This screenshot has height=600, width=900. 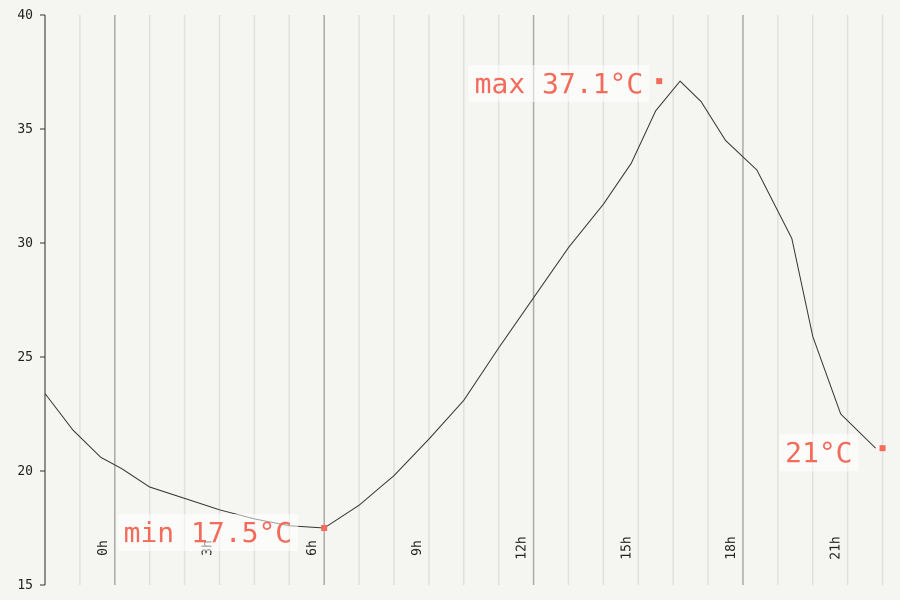 I want to click on last-label-box, so click(x=819, y=453).